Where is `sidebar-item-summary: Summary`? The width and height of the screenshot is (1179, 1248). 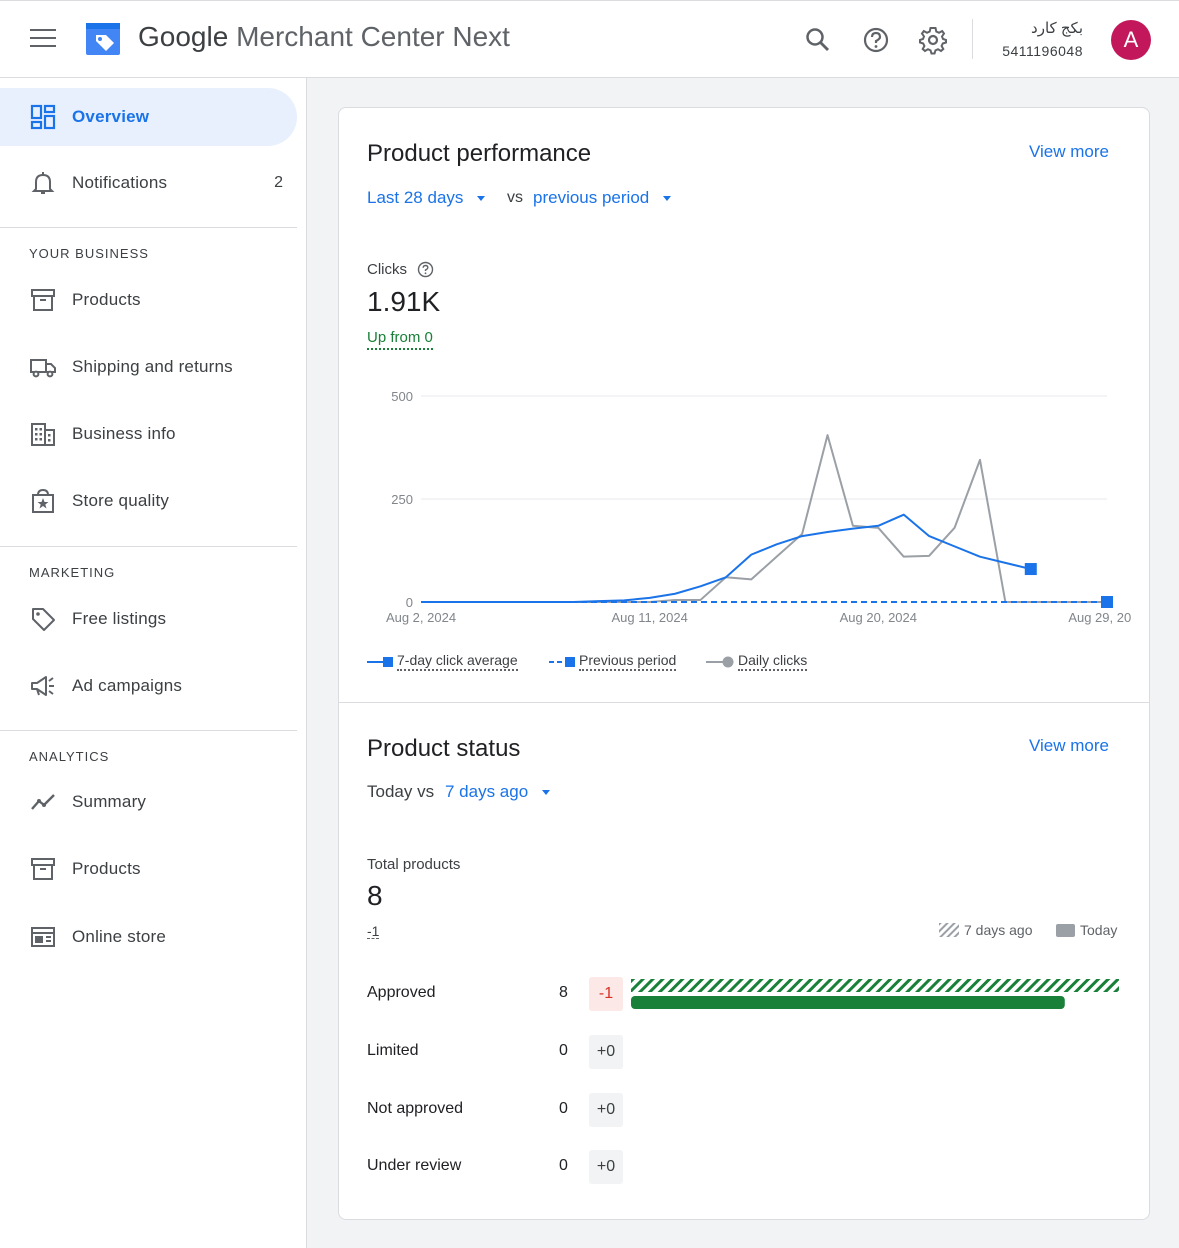
sidebar-item-summary: Summary is located at coordinates (148, 802).